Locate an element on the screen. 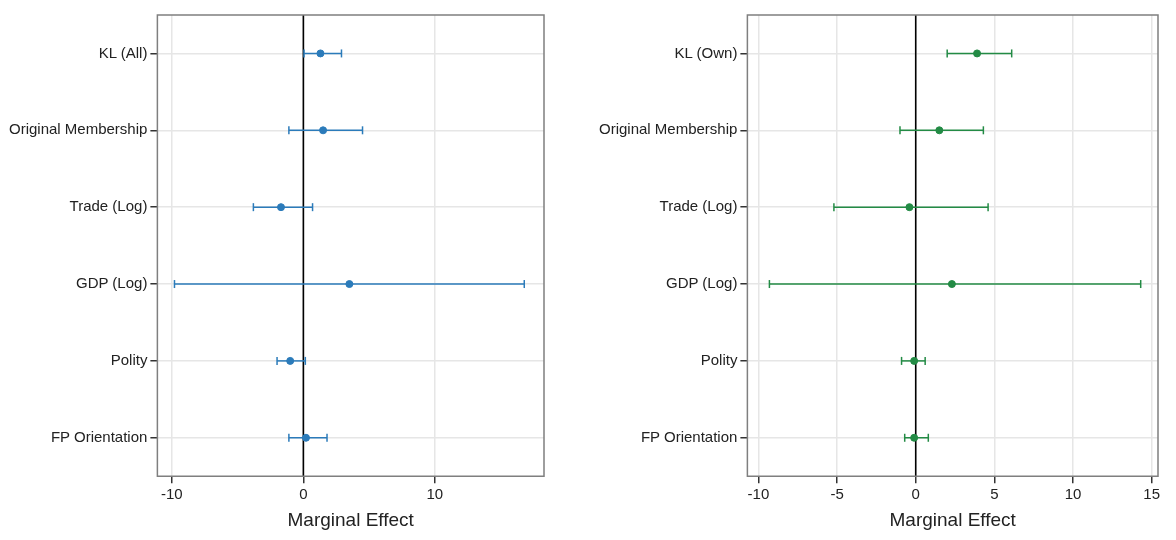 This screenshot has height=540, width=1176. y-tick-label: KL (Own) is located at coordinates (706, 52).